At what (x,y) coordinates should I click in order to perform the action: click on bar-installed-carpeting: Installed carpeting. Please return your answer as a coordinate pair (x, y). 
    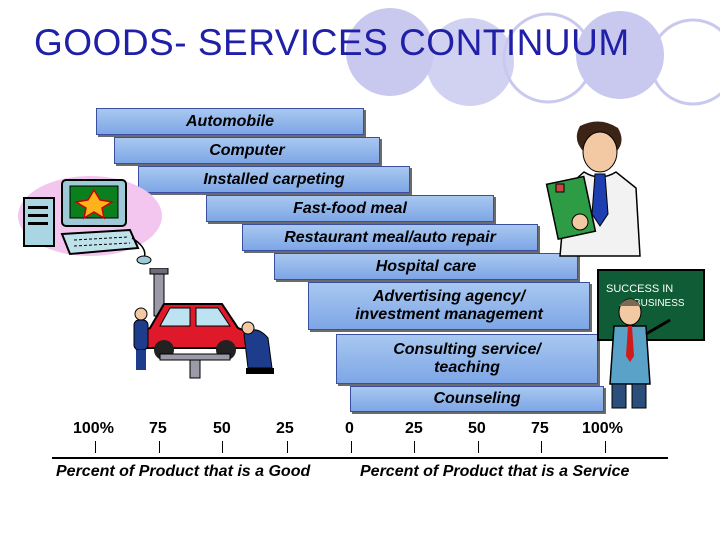
    Looking at the image, I should click on (274, 179).